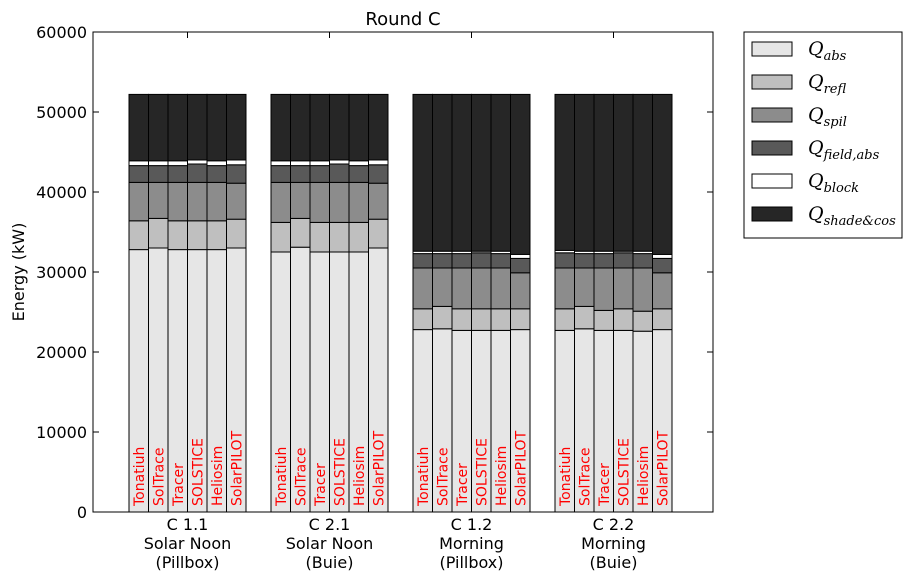  Describe the element at coordinates (187, 562) in the screenshot. I see `x-group-label-line: (Pillbox)` at that location.